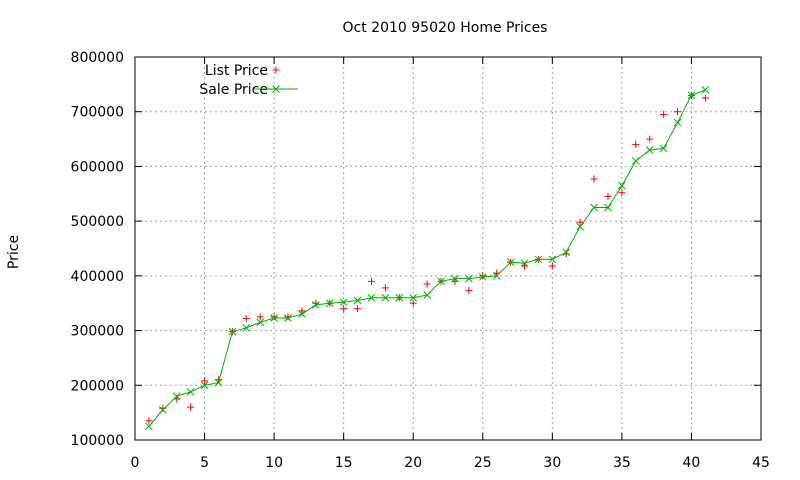  Describe the element at coordinates (622, 463) in the screenshot. I see `x-tick-label: 35` at that location.